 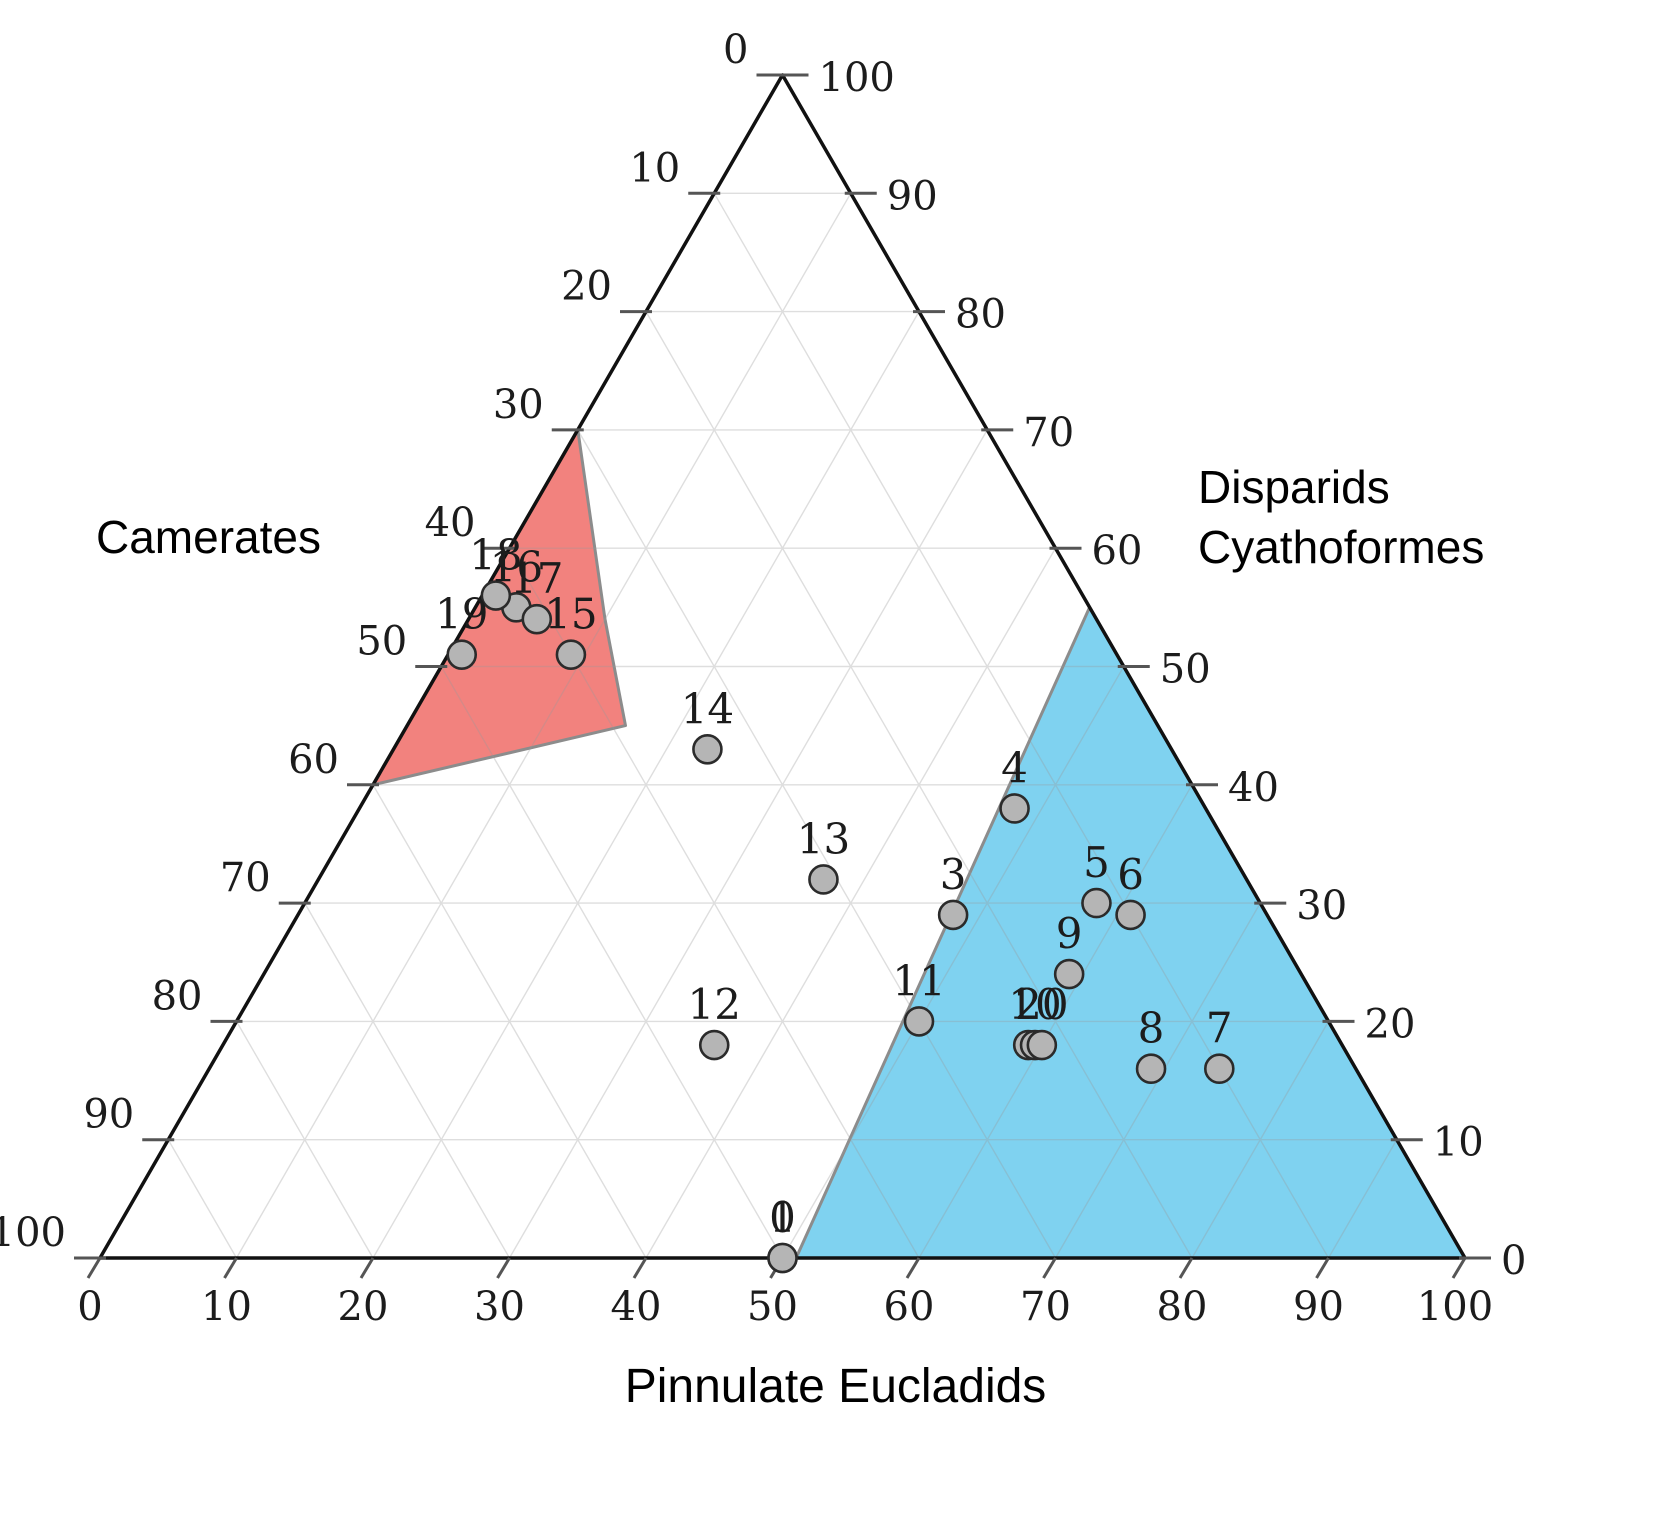 What do you see at coordinates (89, 1307) in the screenshot?
I see `bottom-axis-tick-label: 0` at bounding box center [89, 1307].